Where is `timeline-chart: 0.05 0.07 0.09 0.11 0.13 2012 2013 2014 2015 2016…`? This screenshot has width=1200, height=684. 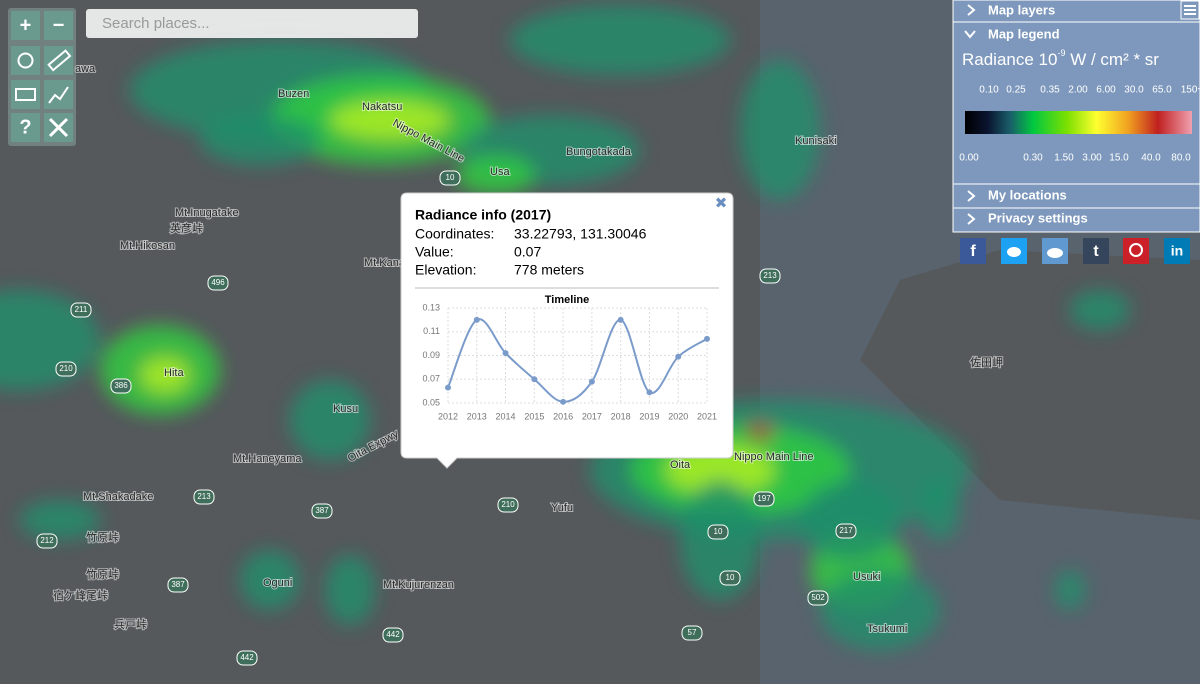
timeline-chart: 0.05 0.07 0.09 0.11 0.13 2012 2013 2014 2015 2016… is located at coordinates (569, 361).